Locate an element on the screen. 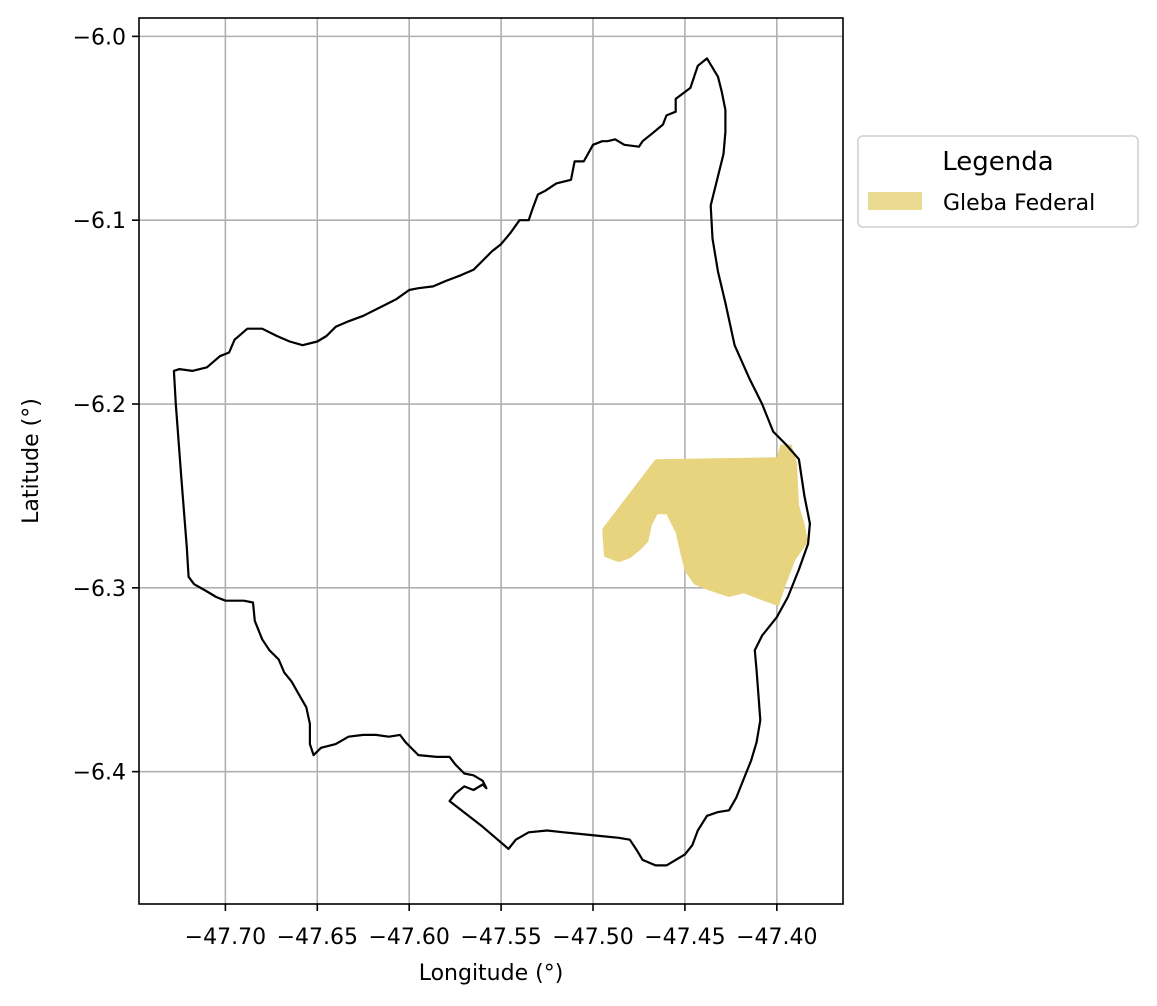 This screenshot has height=1006, width=1157. x-axis-label: Longitude (°) is located at coordinates (491, 973).